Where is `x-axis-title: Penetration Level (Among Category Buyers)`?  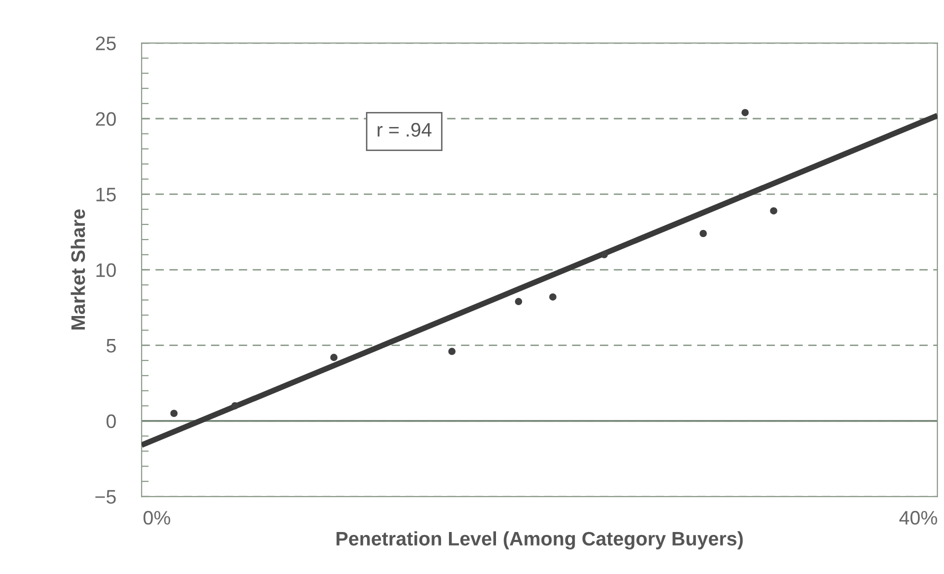 x-axis-title: Penetration Level (Among Category Buyers) is located at coordinates (539, 540).